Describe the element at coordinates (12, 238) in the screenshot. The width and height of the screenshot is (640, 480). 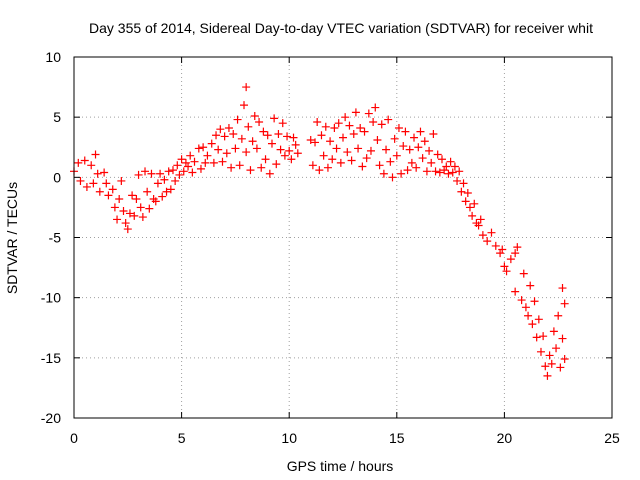
I see `y-axis-label: SDTVAR / TECUs` at that location.